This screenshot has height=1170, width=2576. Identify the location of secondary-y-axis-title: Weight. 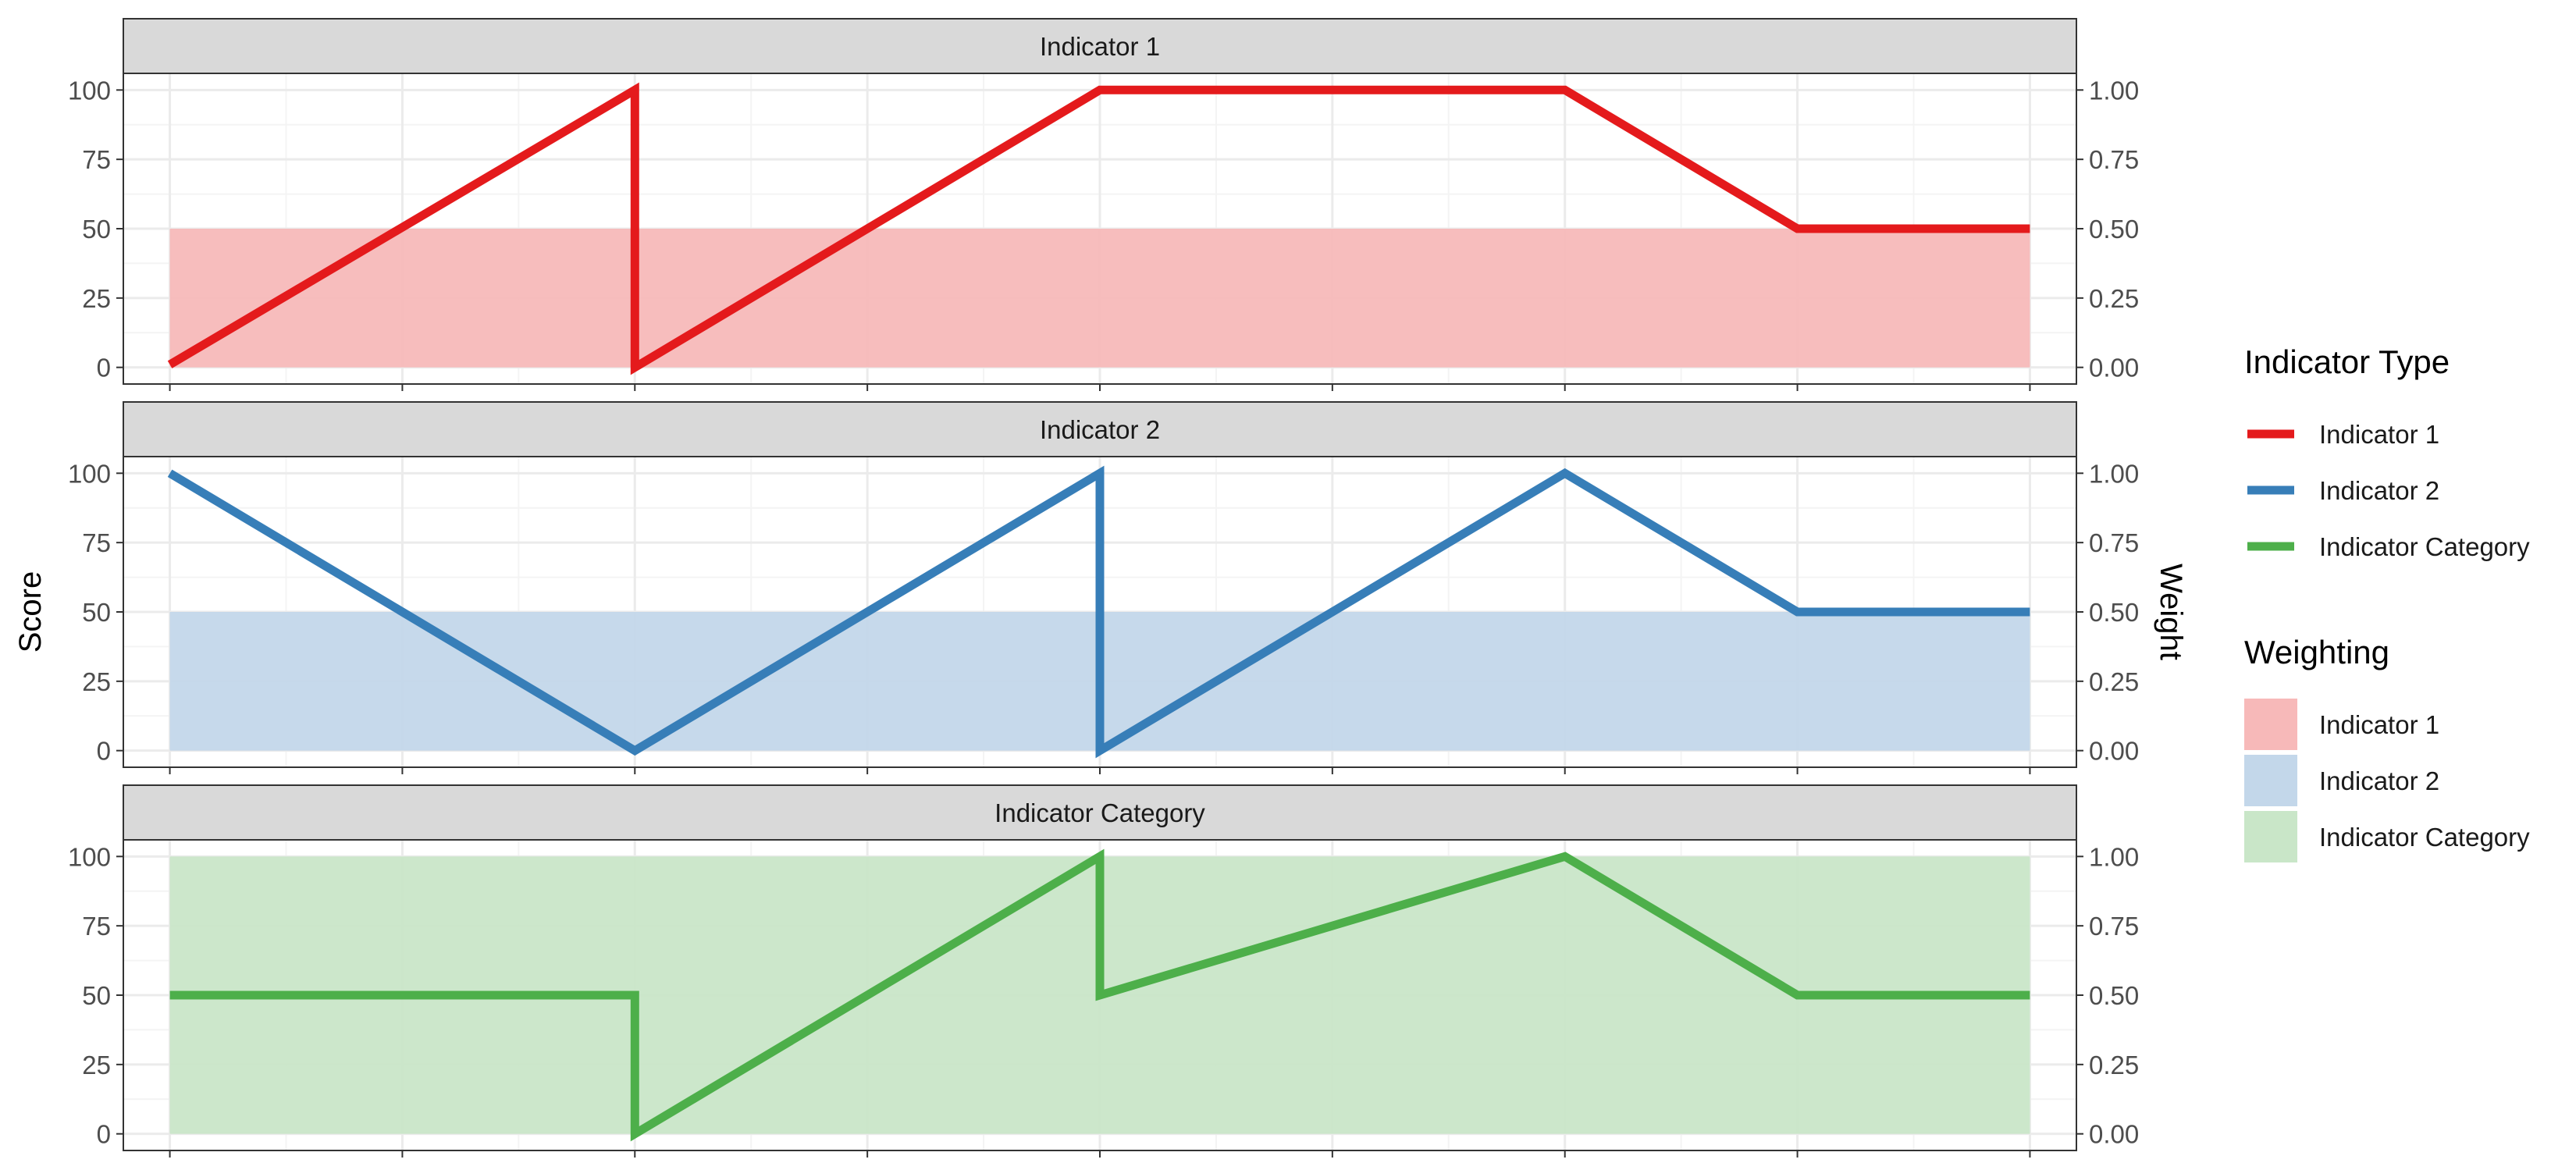
(2171, 612).